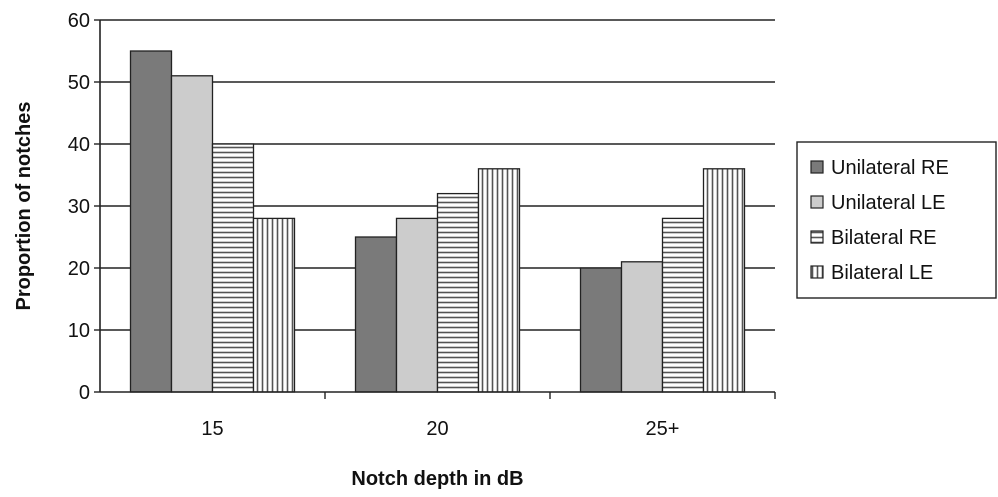  I want to click on x-tick-label: 15, so click(212, 429).